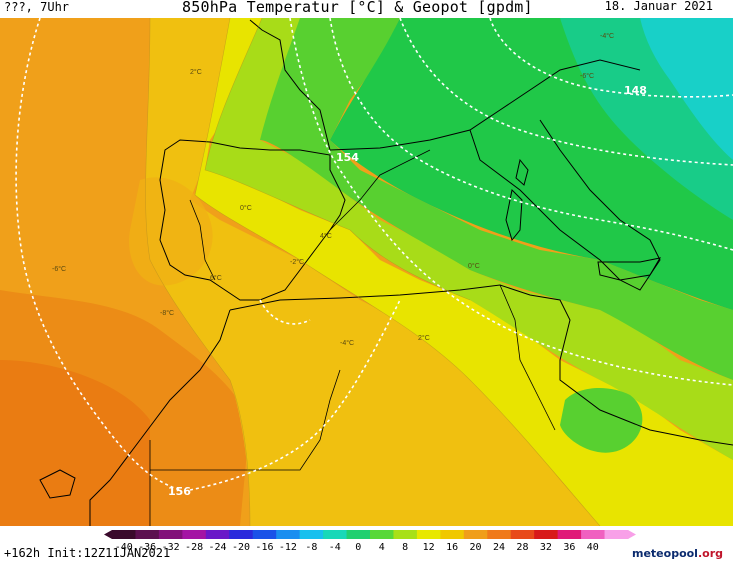 Image resolution: width=733 pixels, height=566 pixels. Describe the element at coordinates (665, 553) in the screenshot. I see `logo-main: meteopool` at that location.